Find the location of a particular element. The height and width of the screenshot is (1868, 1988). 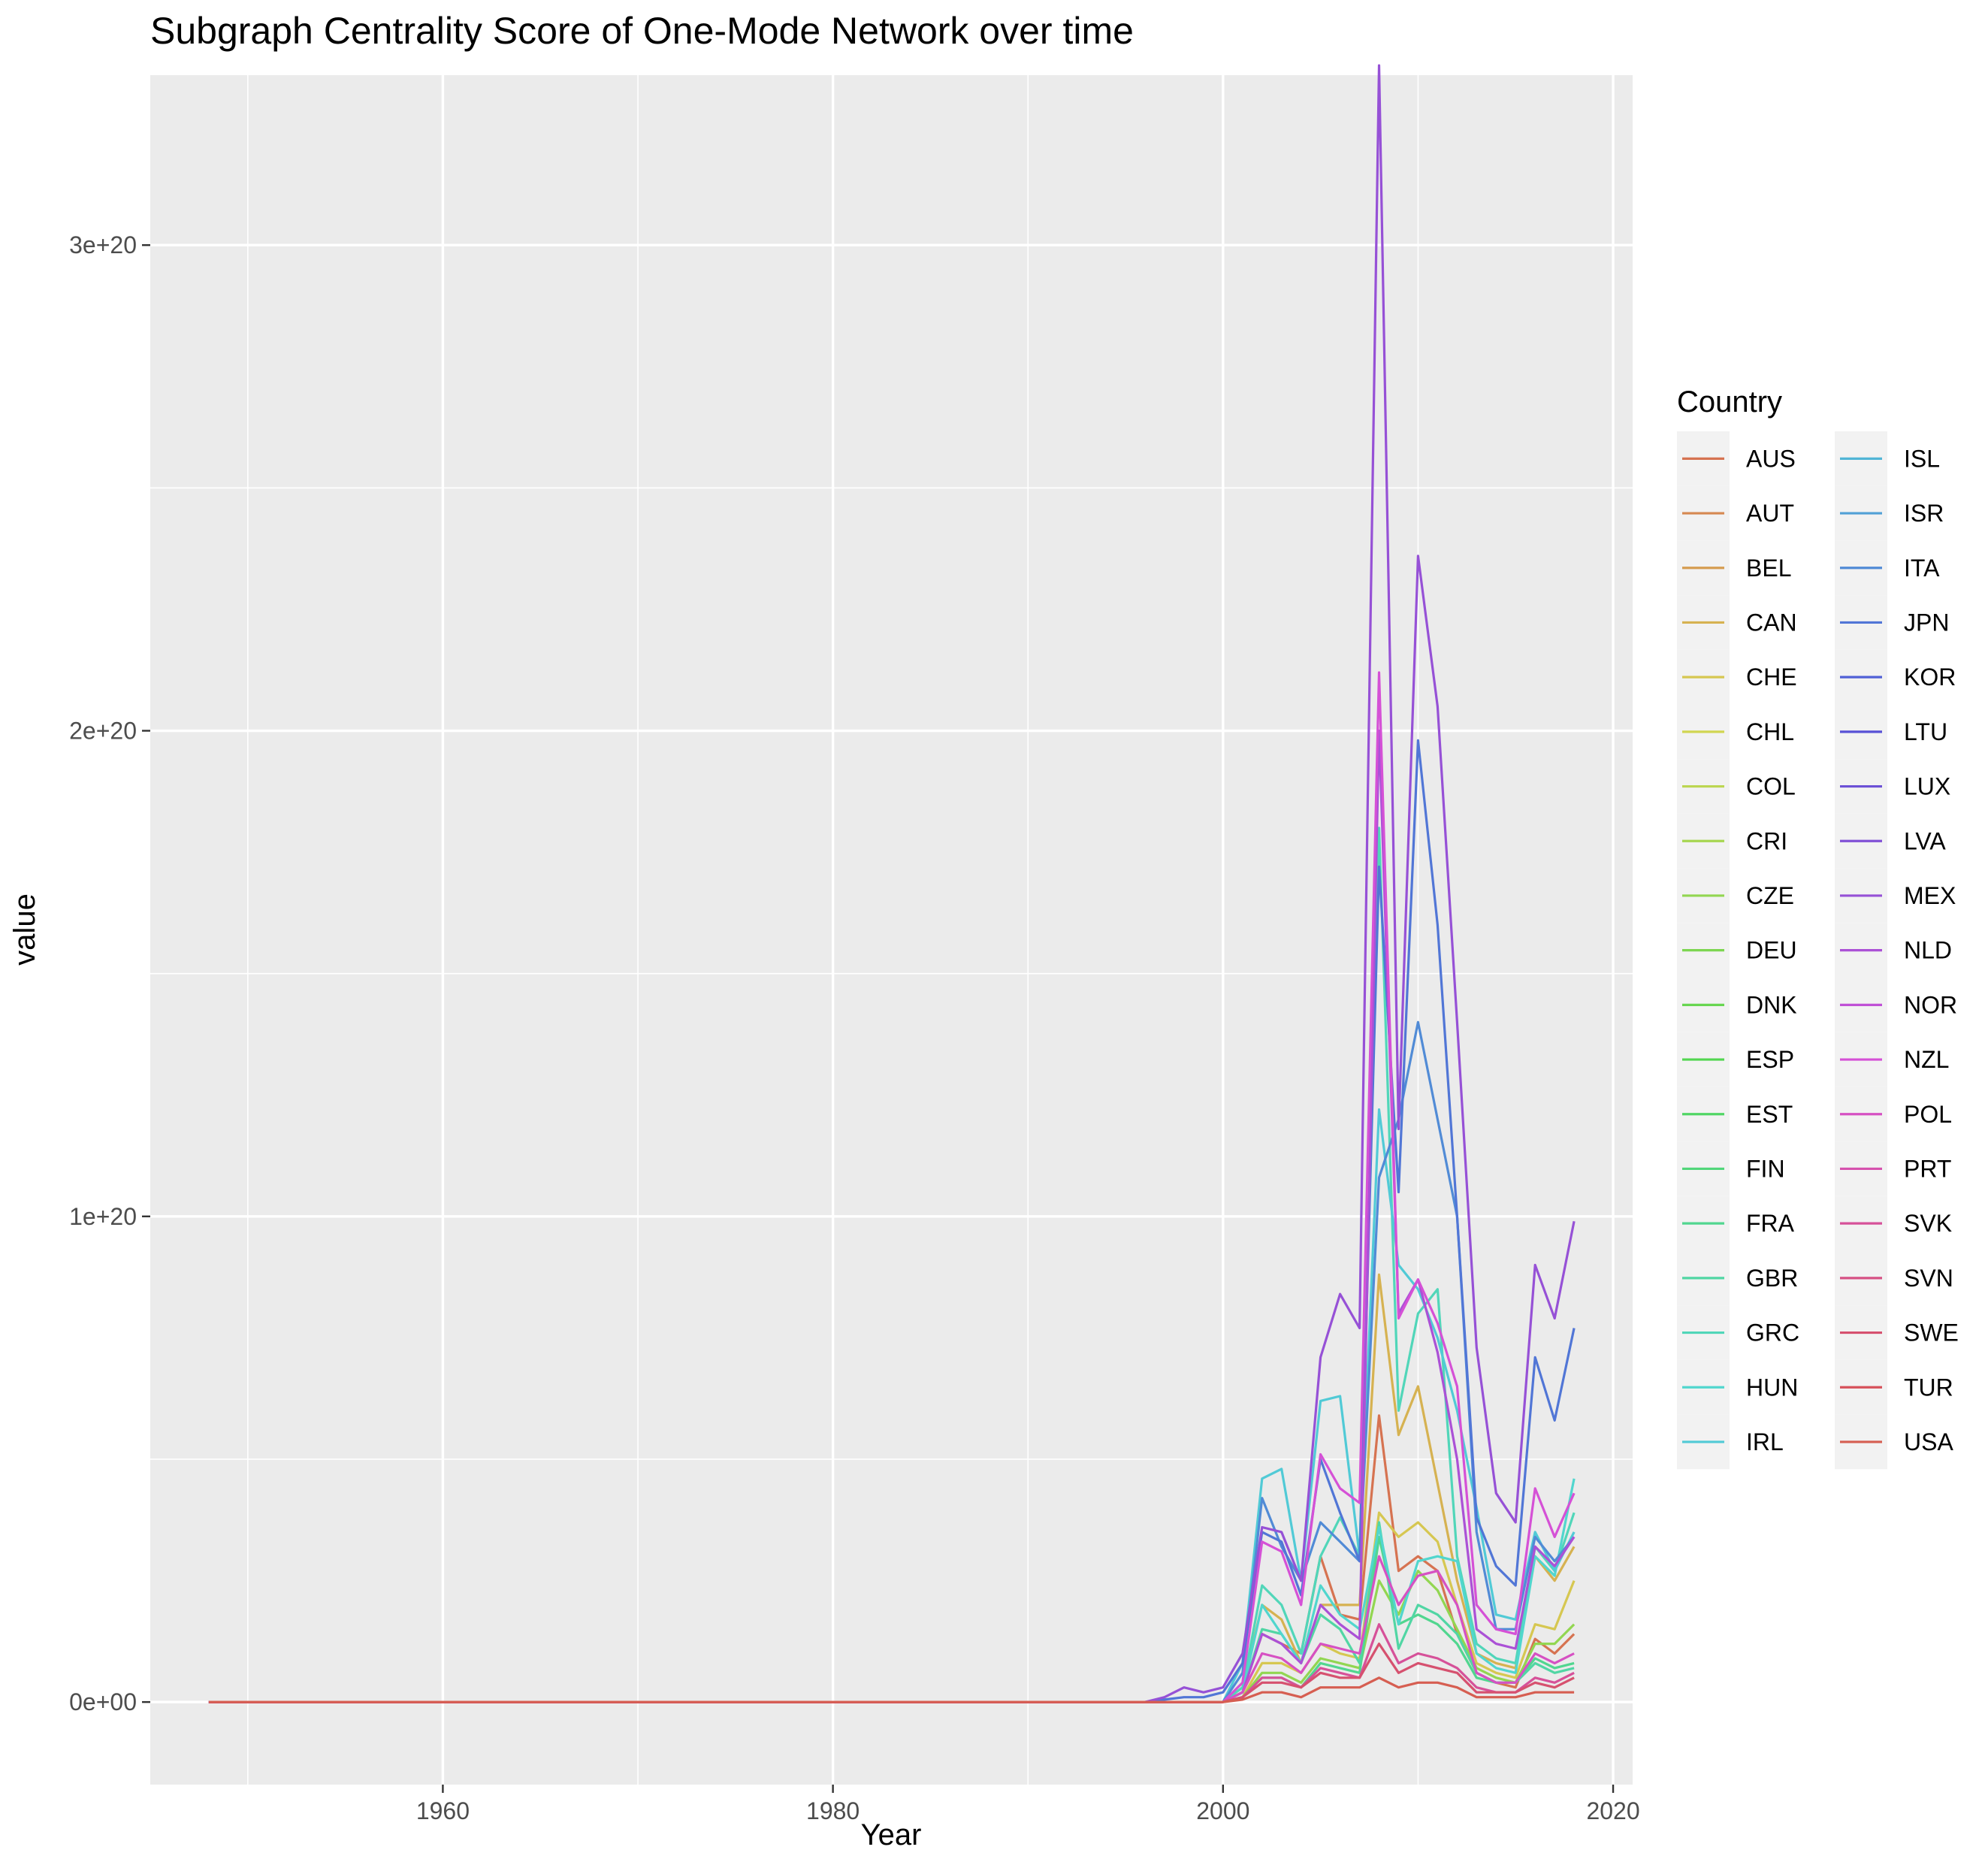

legend-label: DNK is located at coordinates (1771, 1004).